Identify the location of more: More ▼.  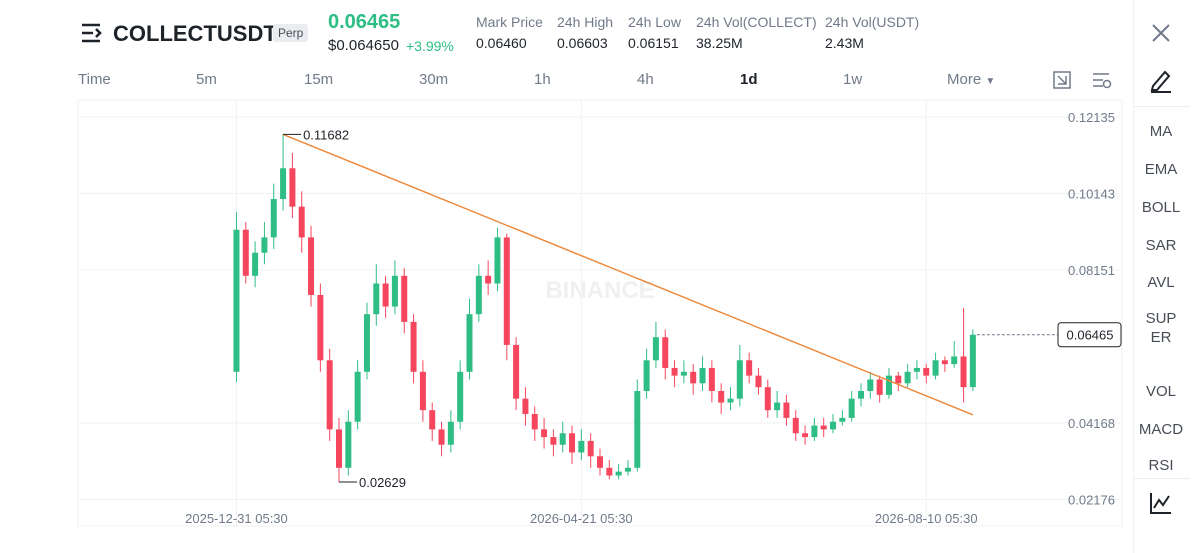
(971, 79).